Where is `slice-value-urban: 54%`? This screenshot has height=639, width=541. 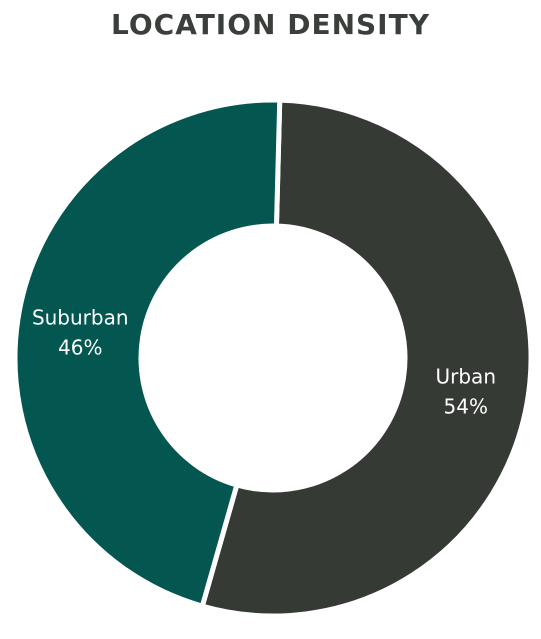
slice-value-urban: 54% is located at coordinates (466, 406).